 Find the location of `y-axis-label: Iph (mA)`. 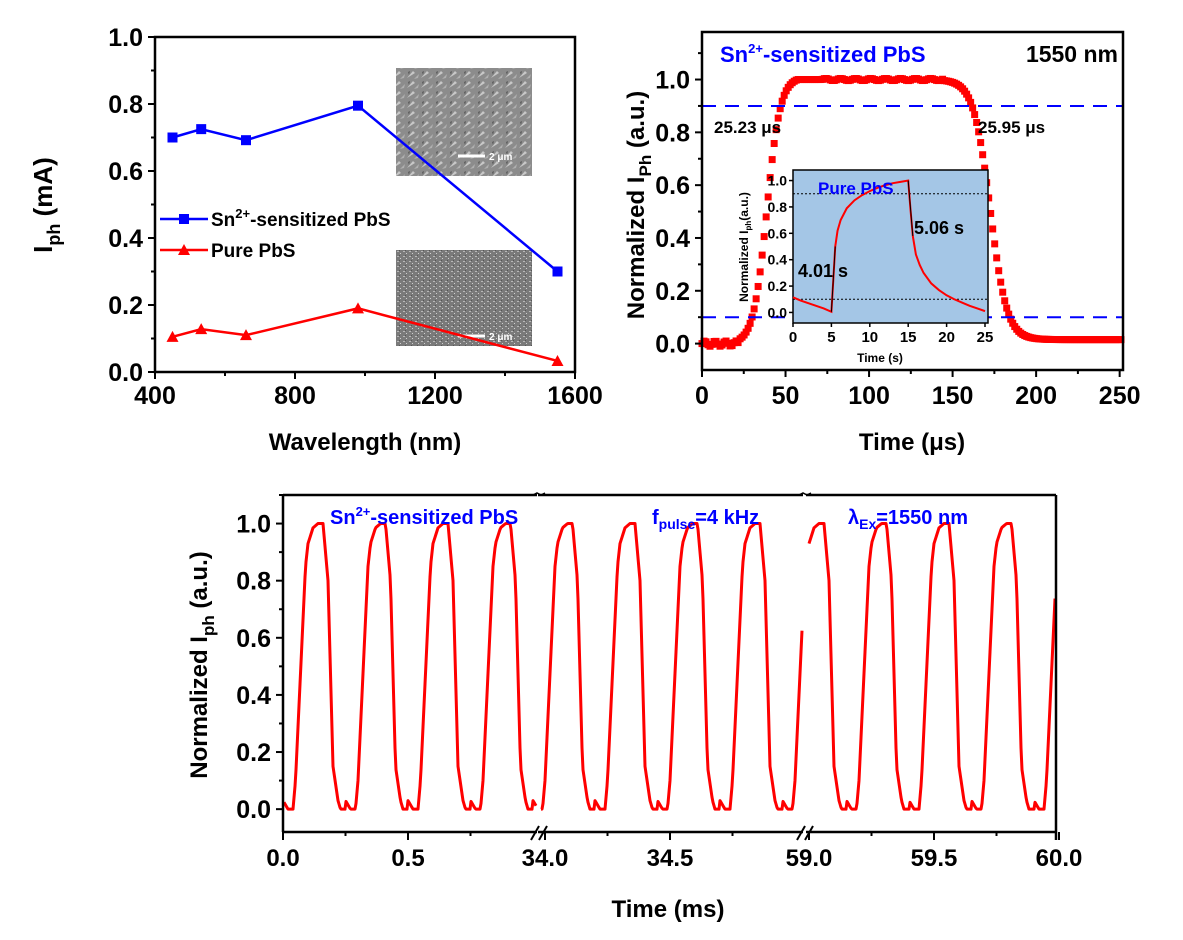

y-axis-label: Iph (mA) is located at coordinates (46, 205).